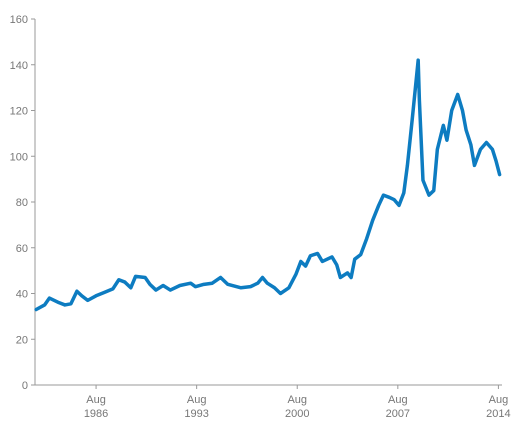  I want to click on x-tick-label: Aug 1993, so click(196, 407).